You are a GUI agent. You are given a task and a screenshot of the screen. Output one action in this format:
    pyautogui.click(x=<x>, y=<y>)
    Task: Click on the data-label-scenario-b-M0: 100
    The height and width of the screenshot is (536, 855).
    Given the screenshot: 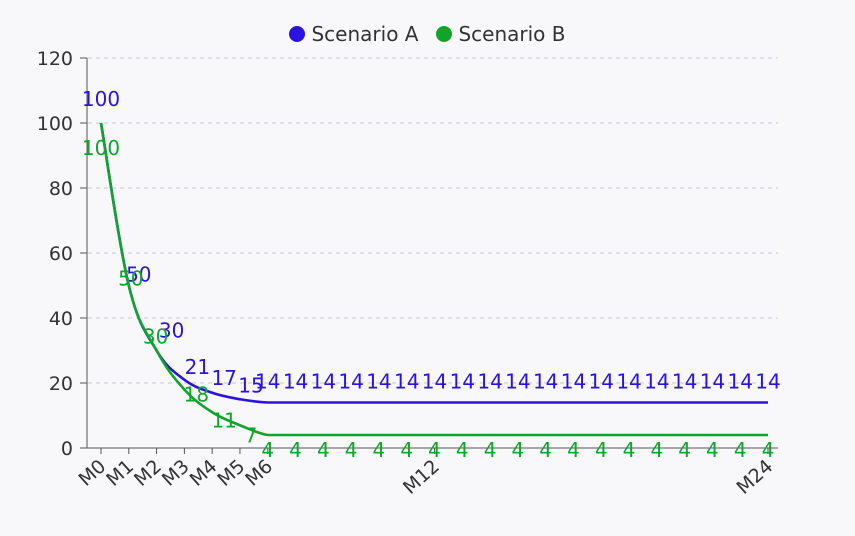 What is the action you would take?
    pyautogui.click(x=101, y=148)
    